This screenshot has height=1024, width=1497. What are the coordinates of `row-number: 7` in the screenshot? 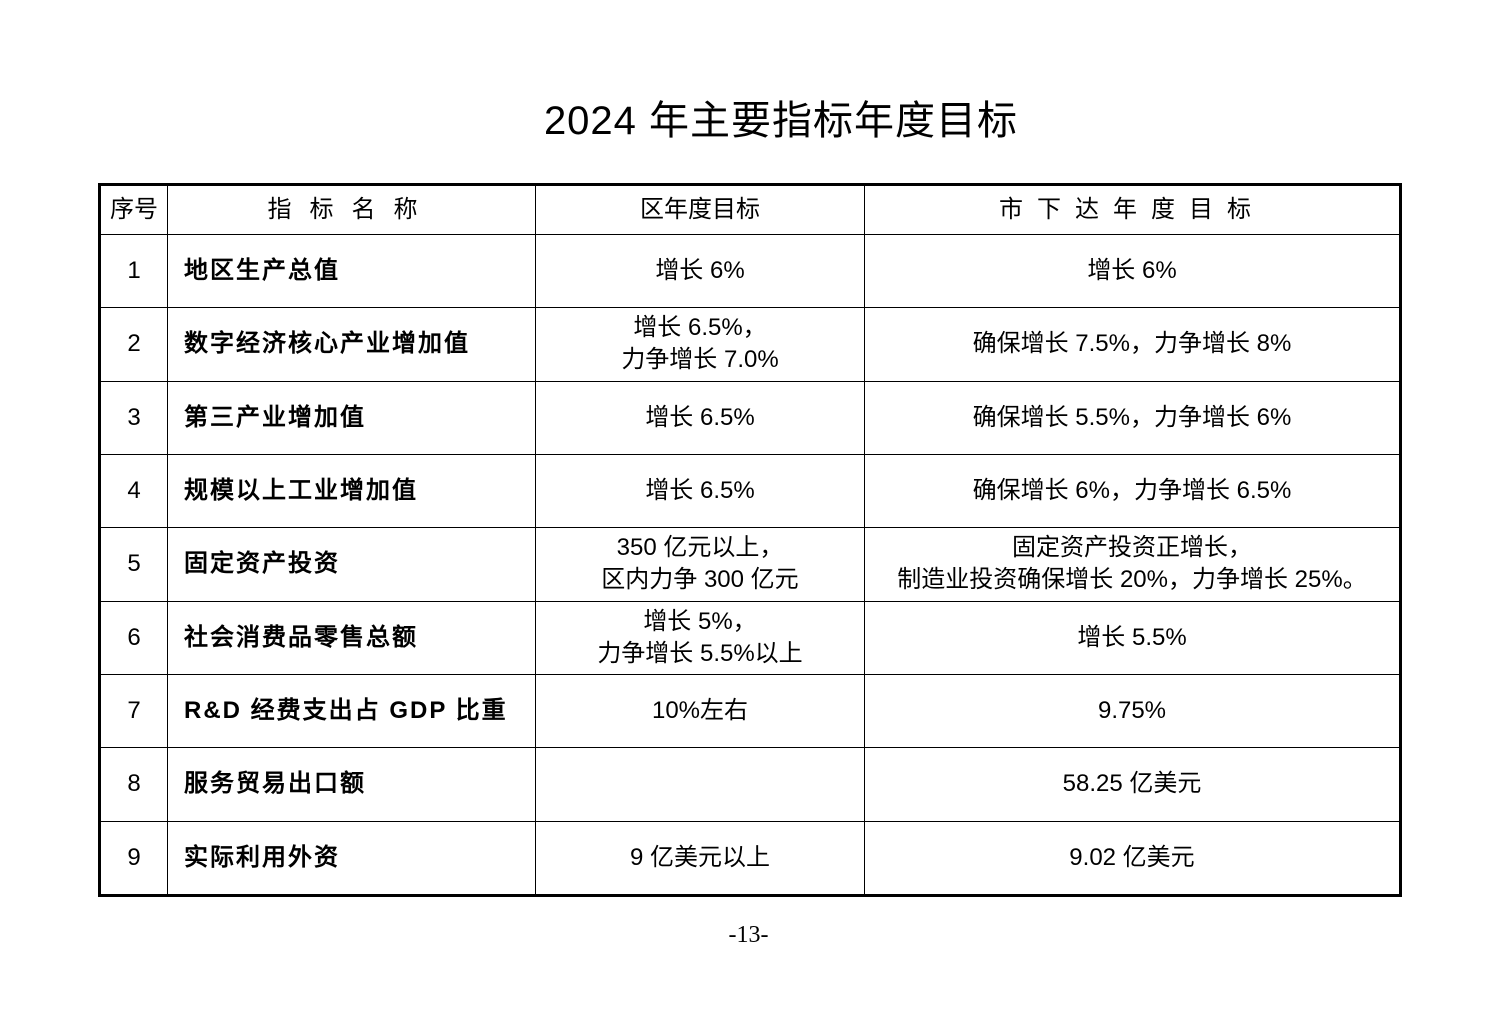 It's located at (133, 711).